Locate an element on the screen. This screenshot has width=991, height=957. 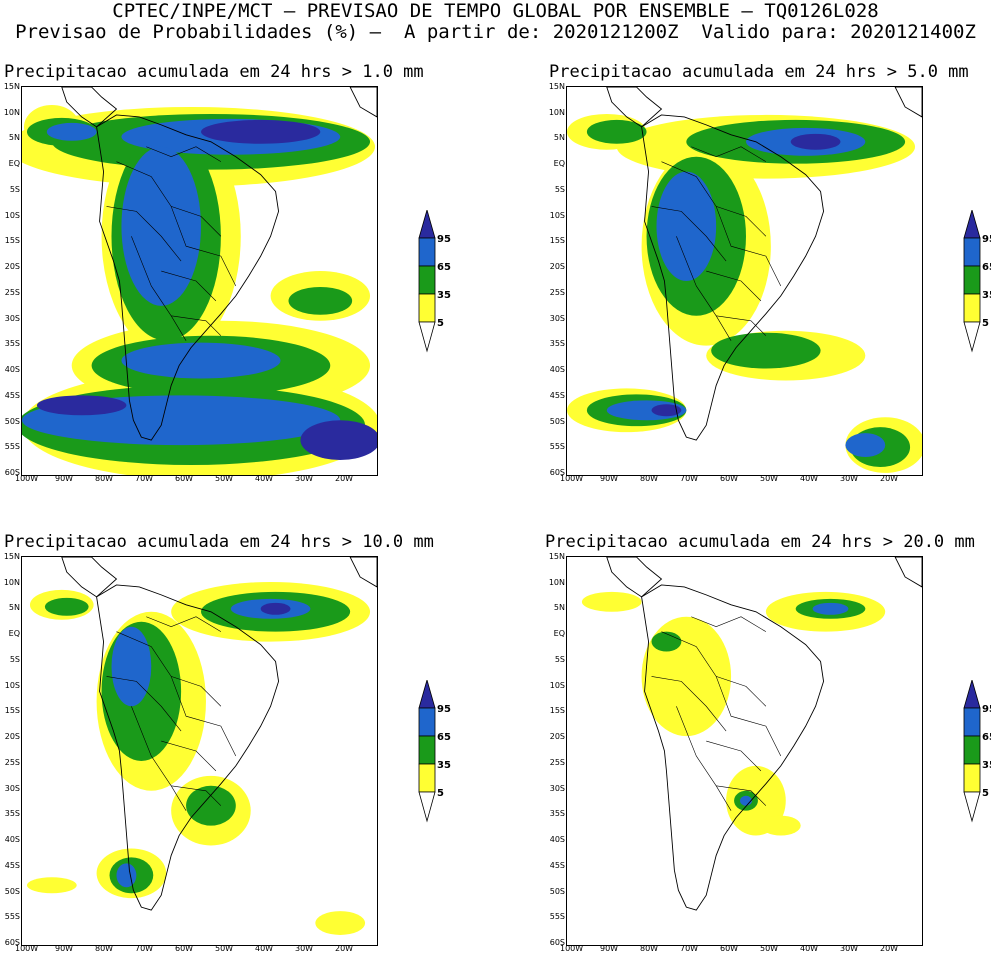
longitude-label: 70W is located at coordinates (689, 478).